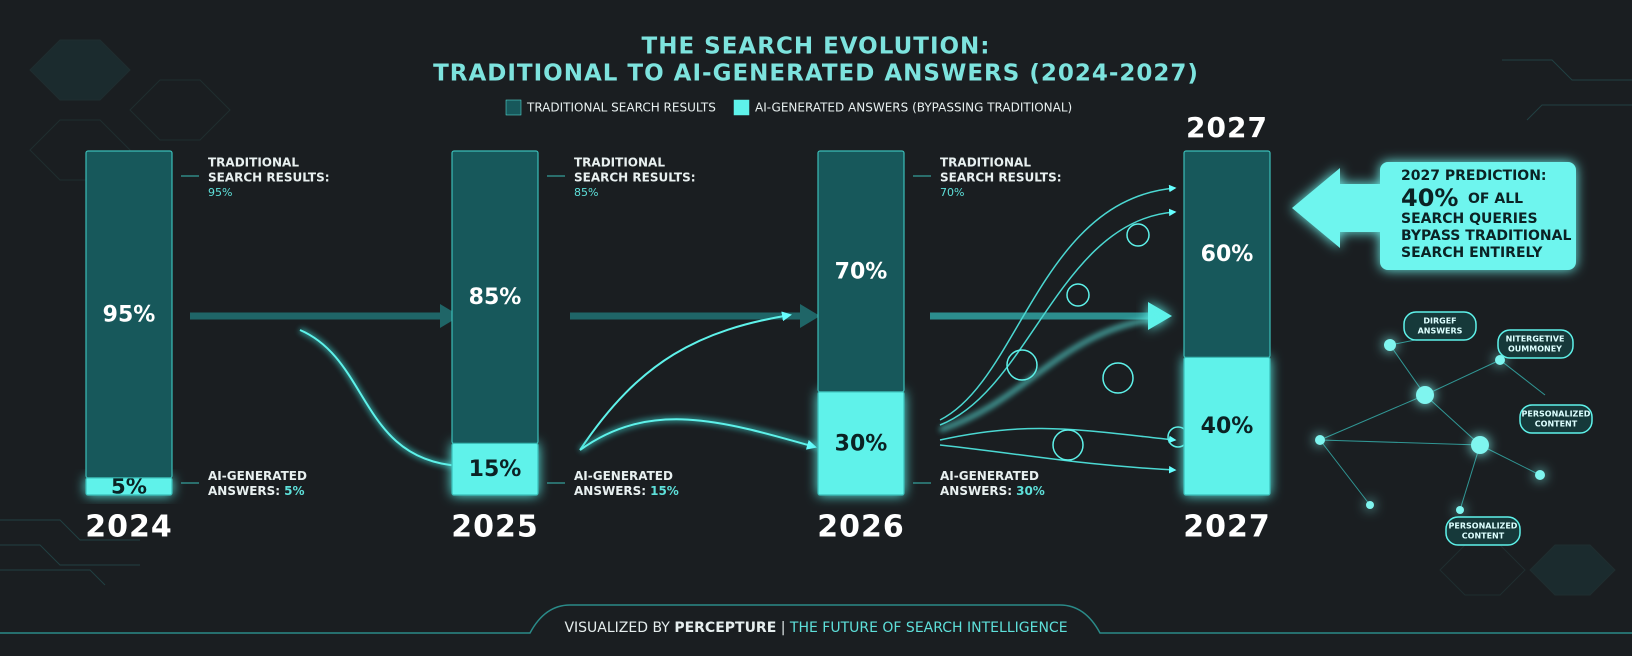  I want to click on side-label: ANSWERS: 5%, so click(256, 491).